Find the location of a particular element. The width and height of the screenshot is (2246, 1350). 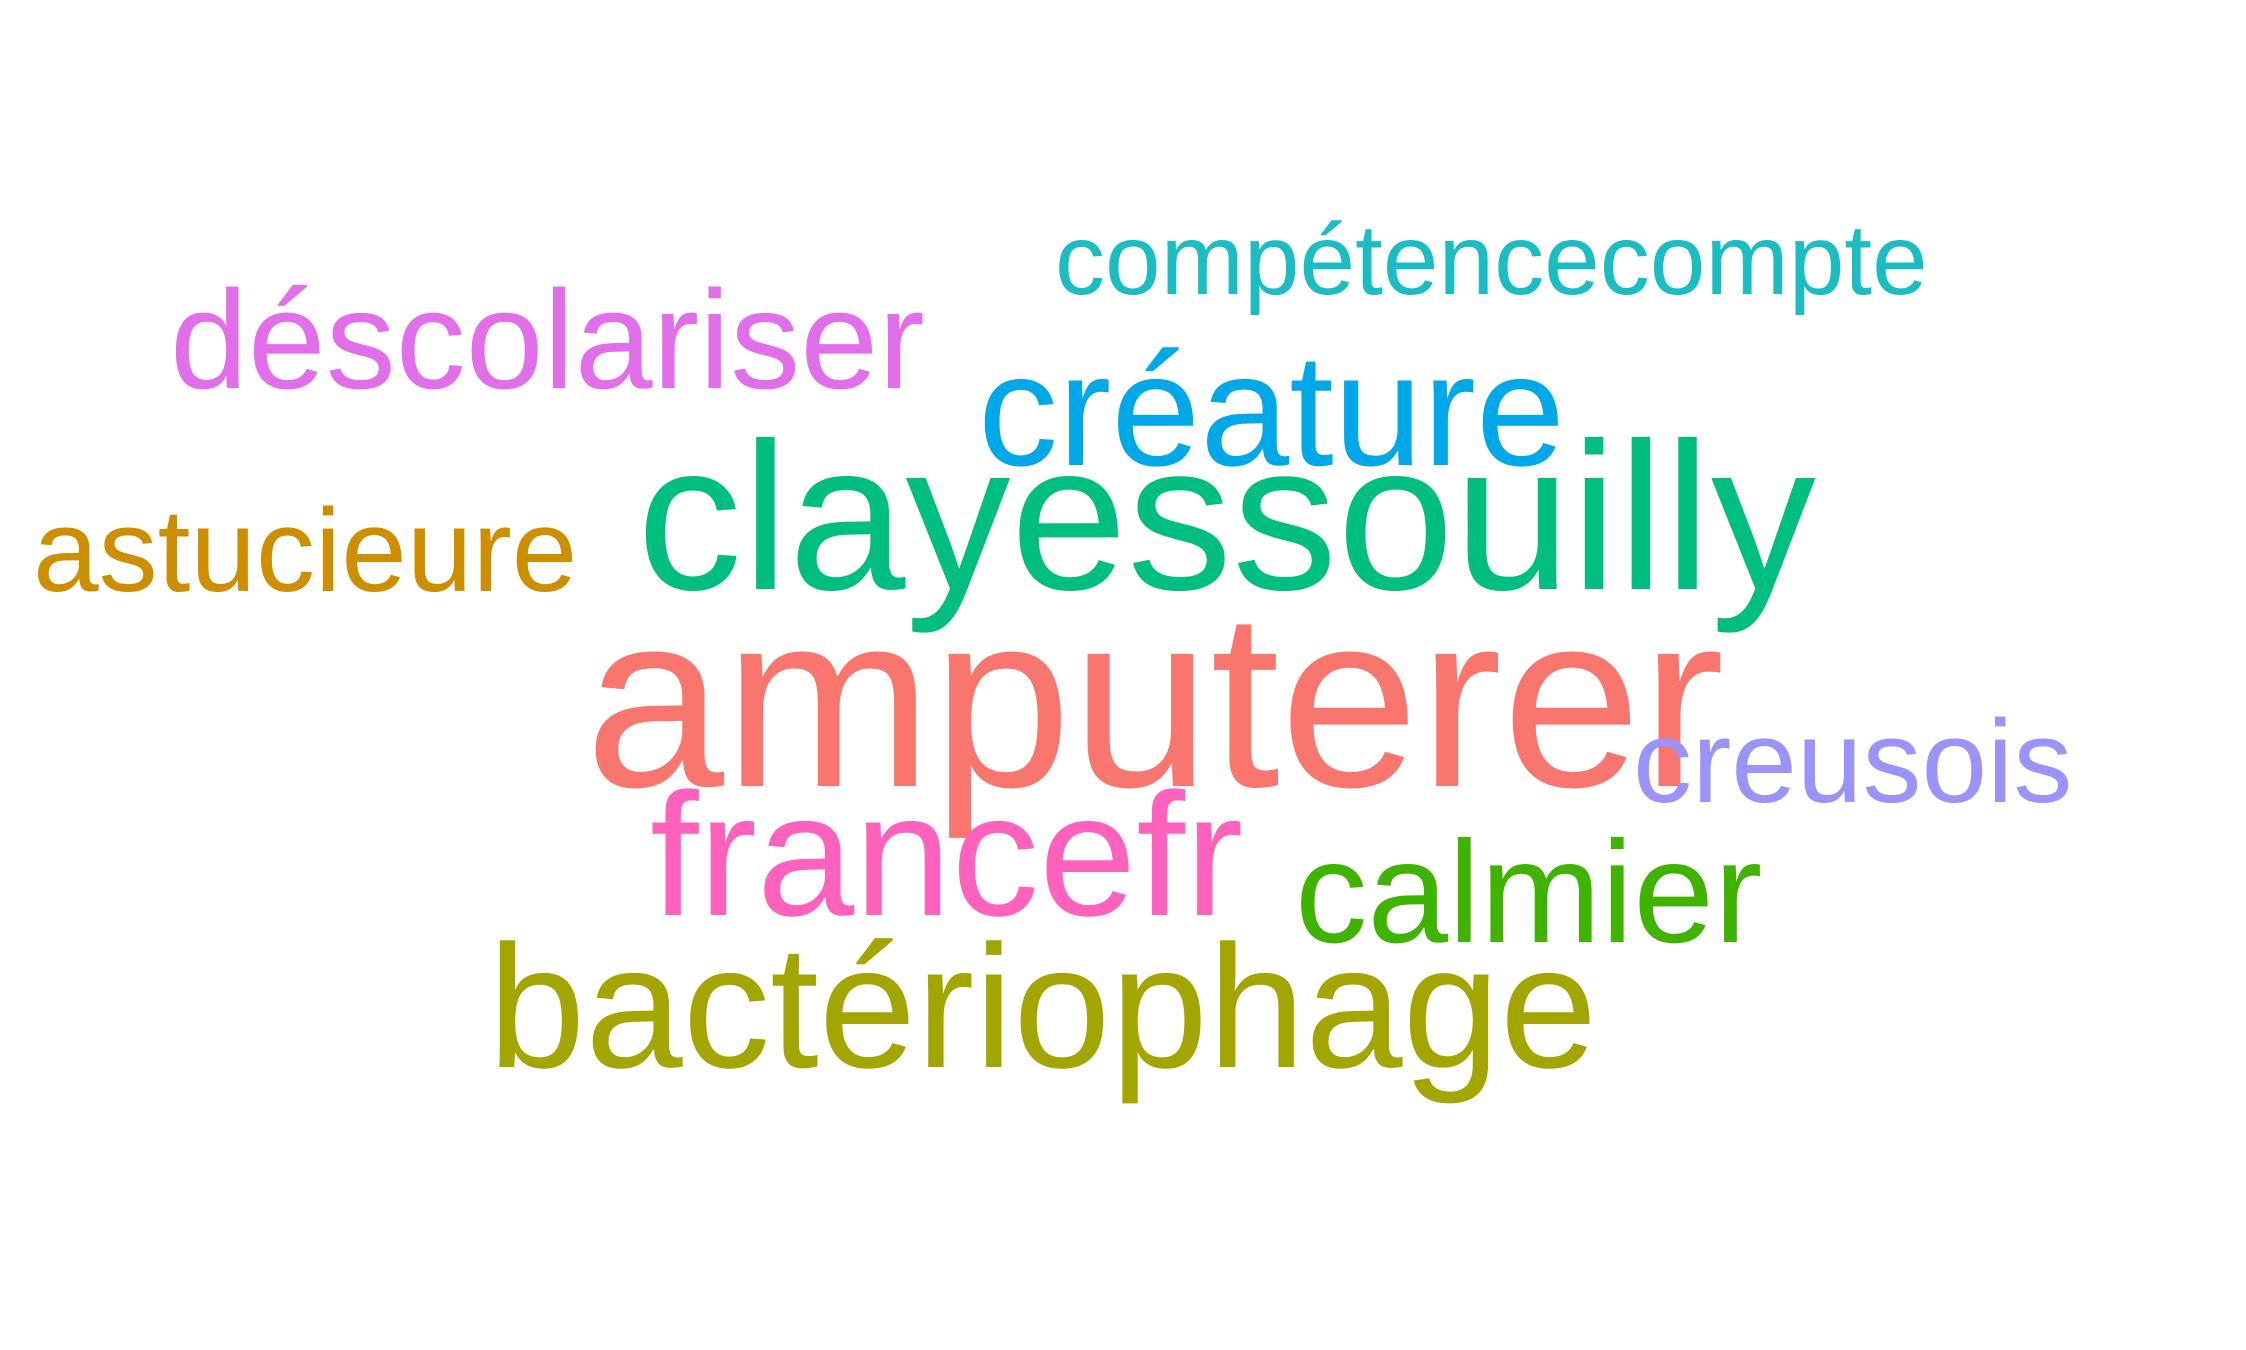

word-astucieure: astucieure is located at coordinates (305, 551).